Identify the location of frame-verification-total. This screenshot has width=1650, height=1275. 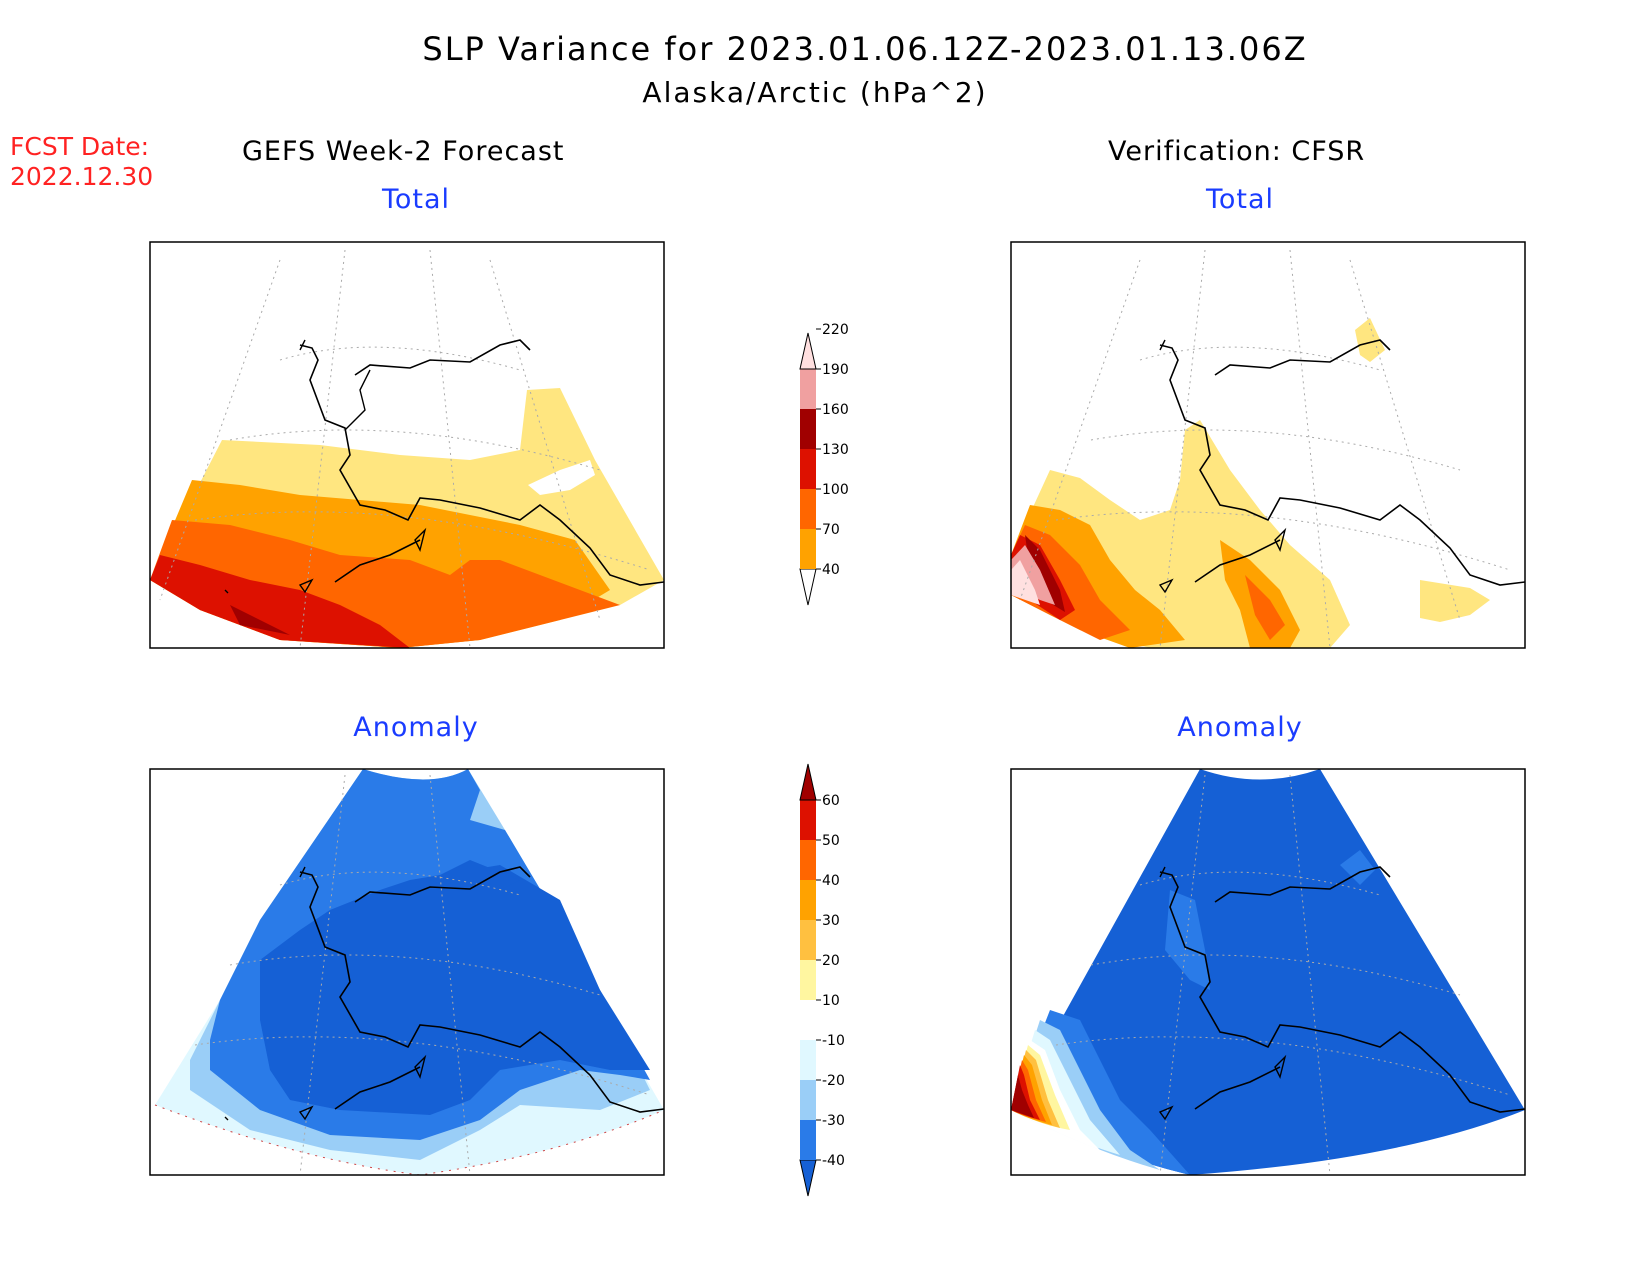
(1268, 445).